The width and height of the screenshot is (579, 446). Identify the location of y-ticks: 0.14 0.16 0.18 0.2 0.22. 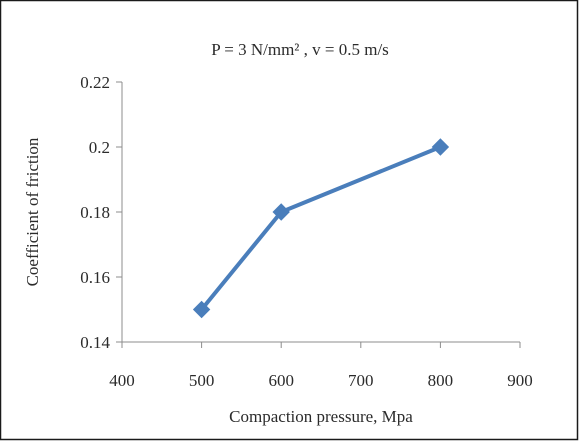
(101, 212).